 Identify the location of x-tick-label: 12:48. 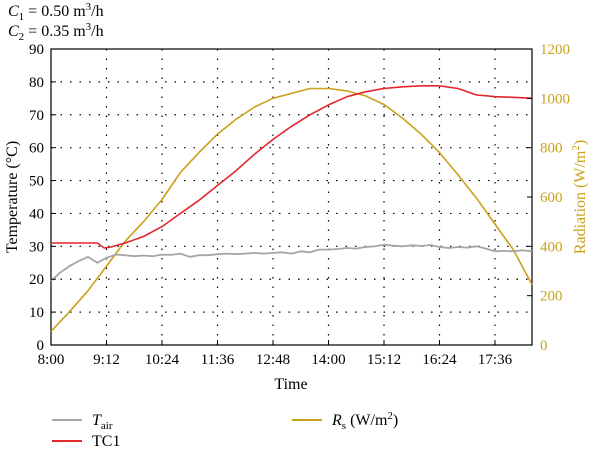
(273, 360).